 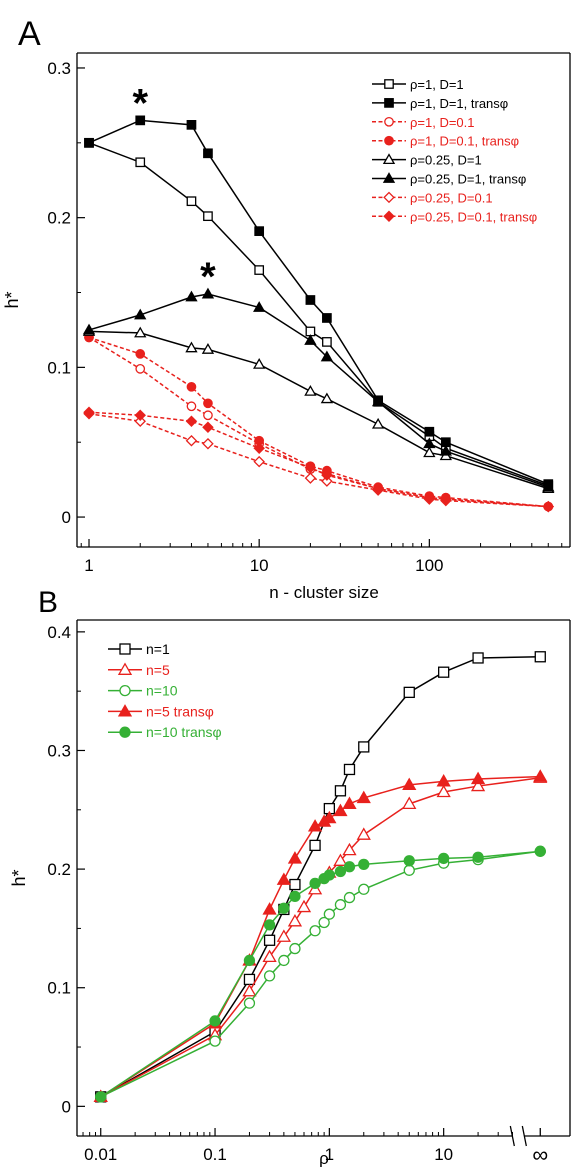 I want to click on y-tick-label: 0, so click(x=66, y=517).